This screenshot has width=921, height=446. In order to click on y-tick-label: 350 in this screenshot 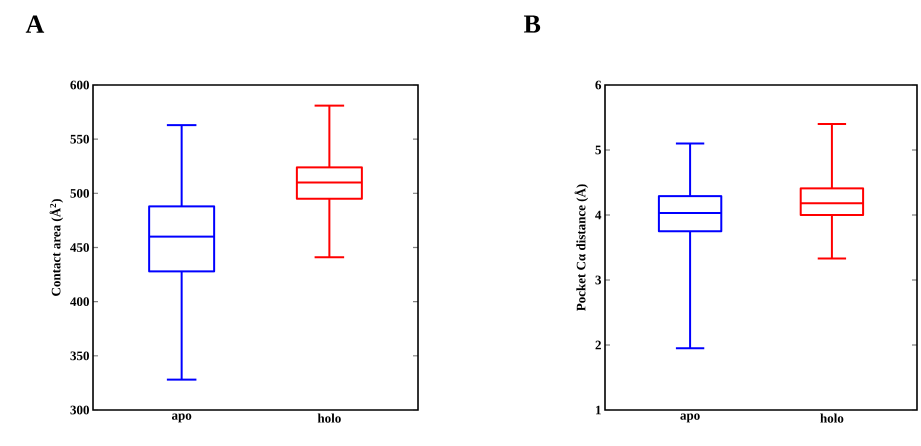, I will do `click(79, 355)`.